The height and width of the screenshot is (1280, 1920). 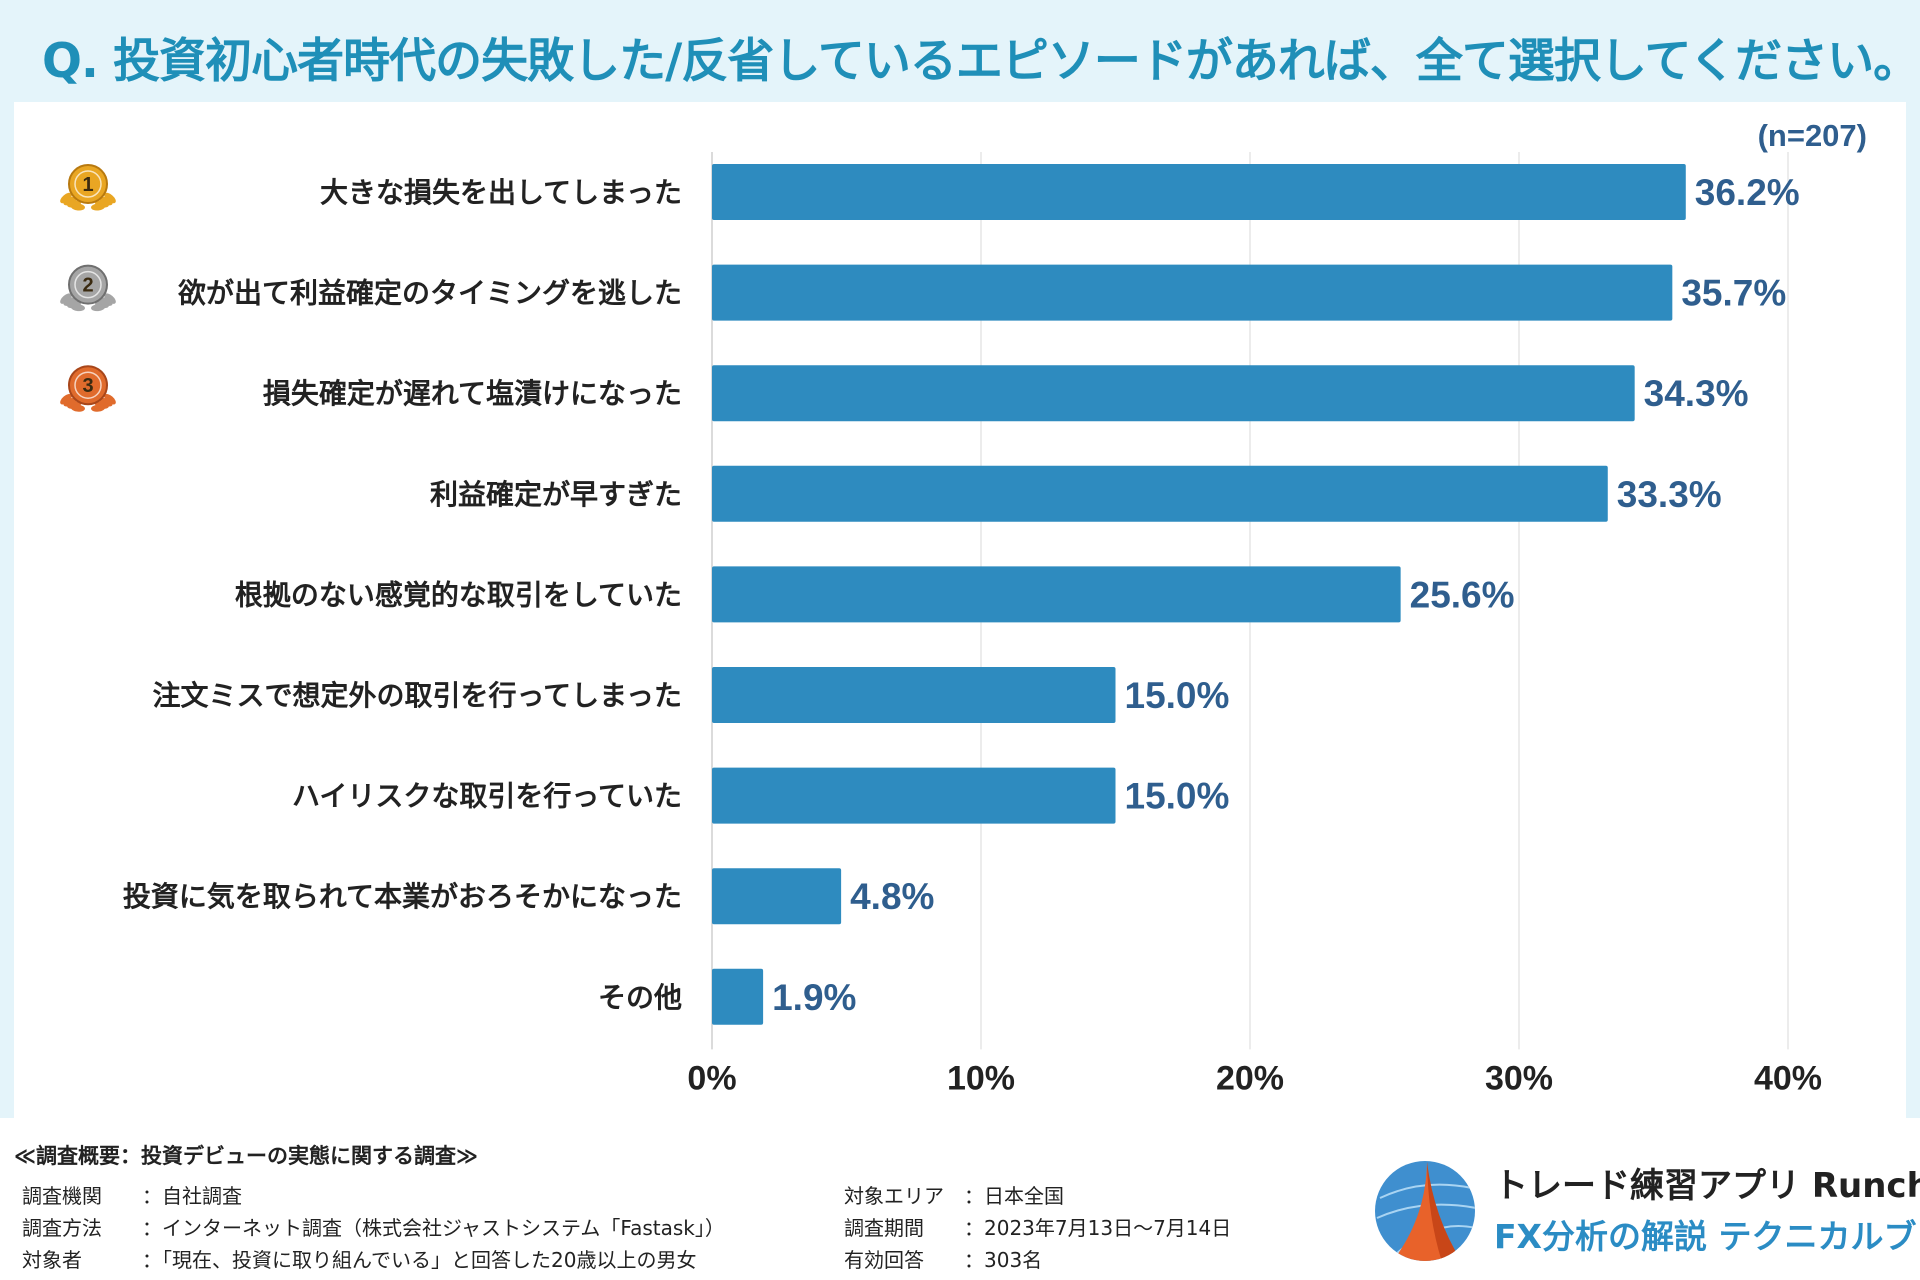 What do you see at coordinates (884, 1260) in the screenshot?
I see `survey-row-label: 有効回答` at bounding box center [884, 1260].